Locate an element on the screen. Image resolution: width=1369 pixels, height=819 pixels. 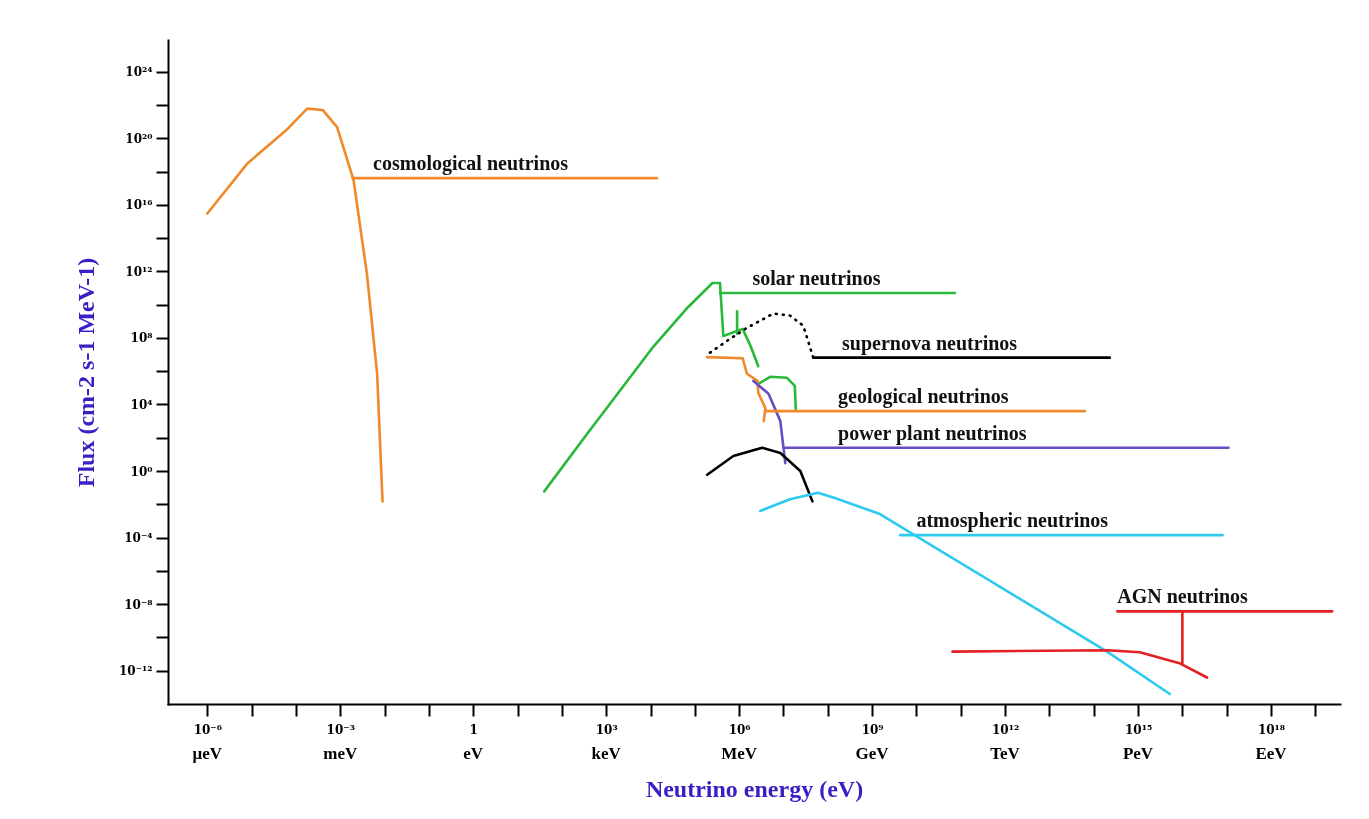
annotation: atmospheric neutrinos is located at coordinates (1012, 521).